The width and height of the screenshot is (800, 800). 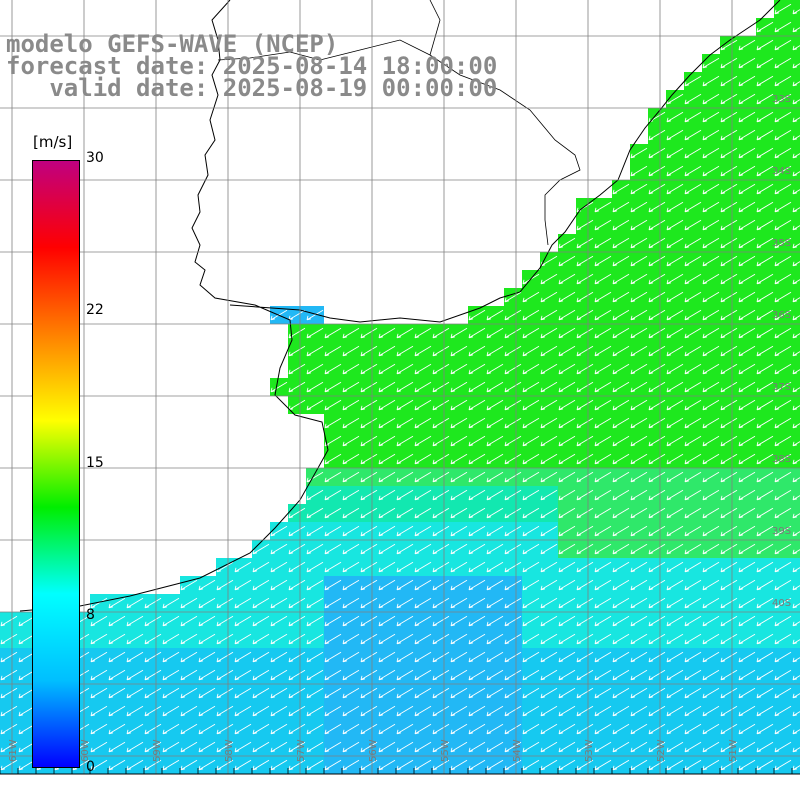 What do you see at coordinates (252, 66) in the screenshot?
I see `forecast-date: forecast date: 2025-08-14 18:00:00` at bounding box center [252, 66].